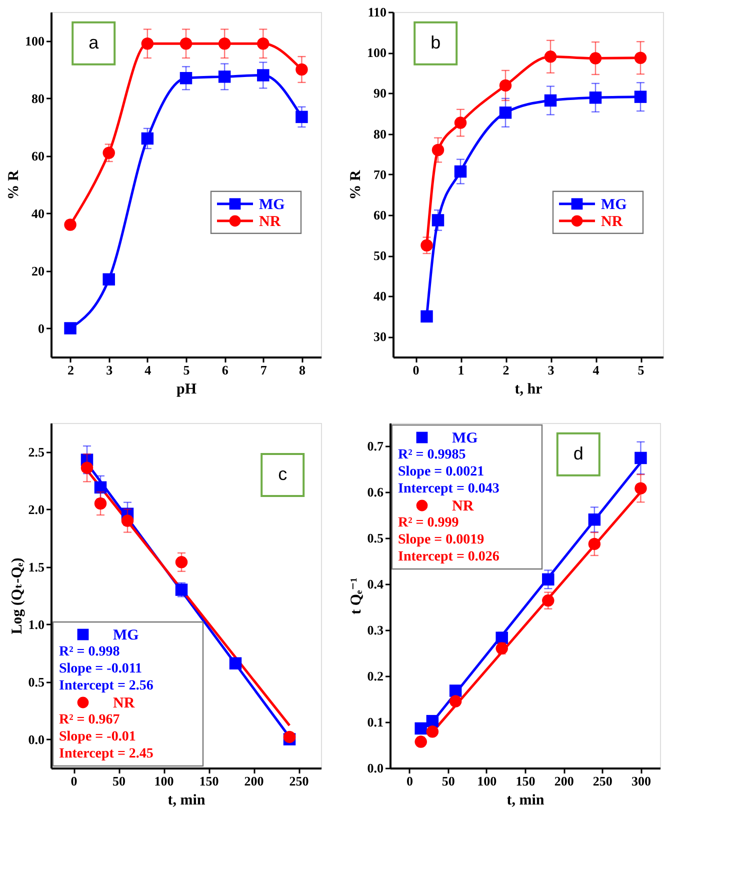 The height and width of the screenshot is (882, 751). I want to click on annotation: Slope = 0.0019, so click(441, 540).